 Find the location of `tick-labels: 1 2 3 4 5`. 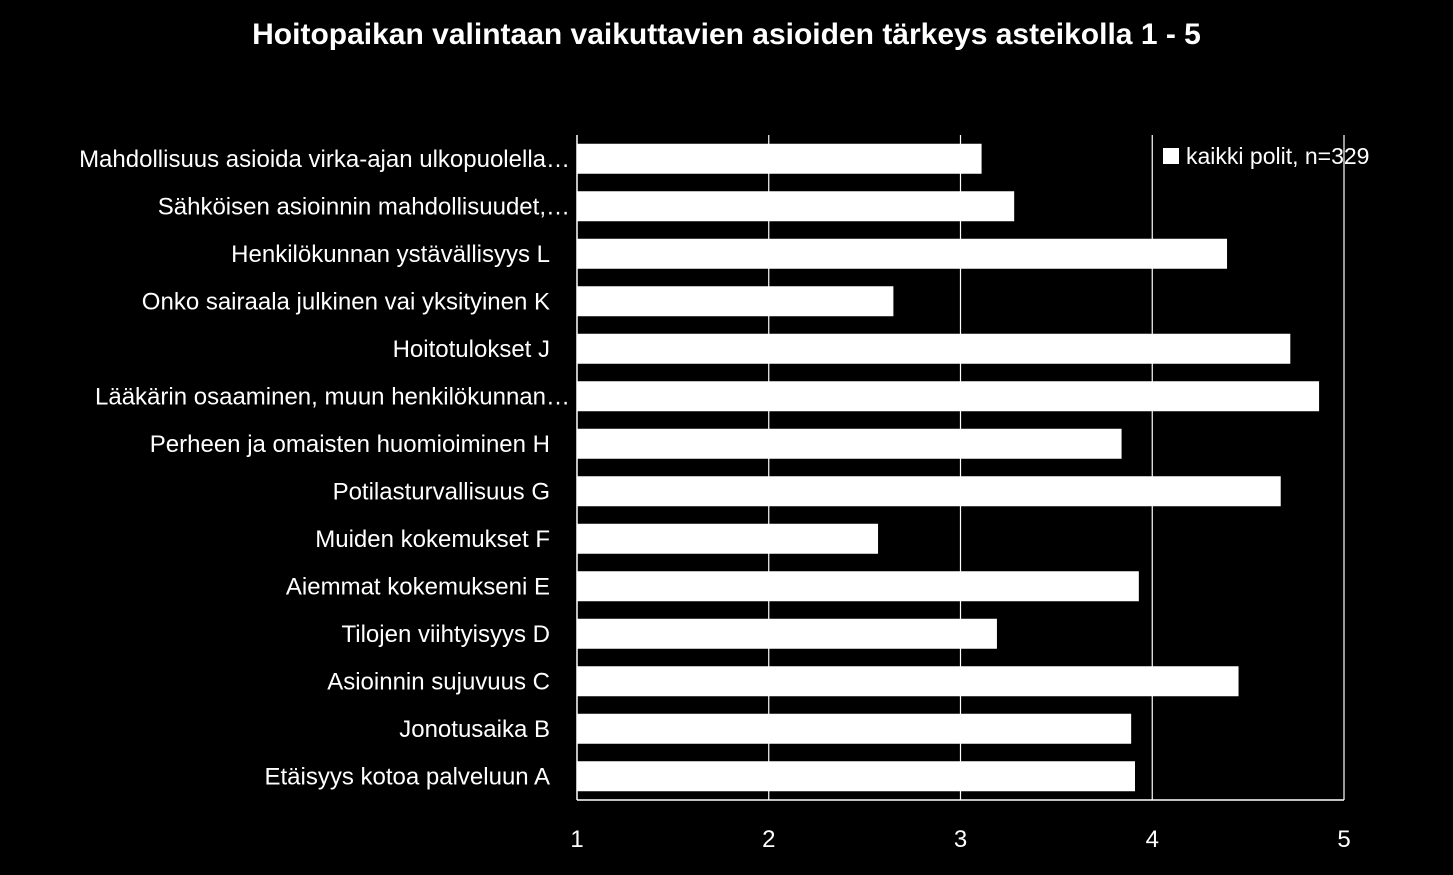

tick-labels: 1 2 3 4 5 is located at coordinates (960, 839).